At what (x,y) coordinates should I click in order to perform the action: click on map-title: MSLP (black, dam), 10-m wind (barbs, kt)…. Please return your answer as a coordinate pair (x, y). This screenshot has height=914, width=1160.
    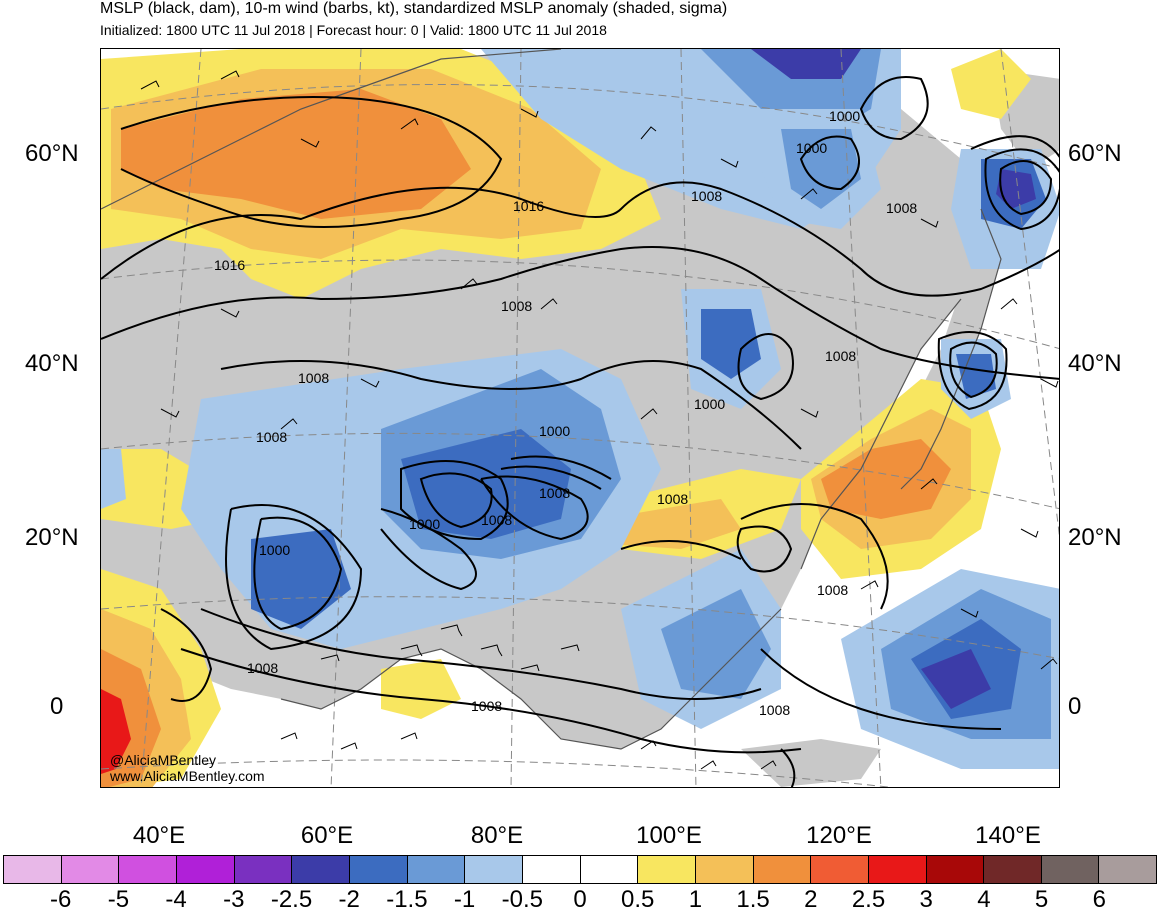
    Looking at the image, I should click on (414, 8).